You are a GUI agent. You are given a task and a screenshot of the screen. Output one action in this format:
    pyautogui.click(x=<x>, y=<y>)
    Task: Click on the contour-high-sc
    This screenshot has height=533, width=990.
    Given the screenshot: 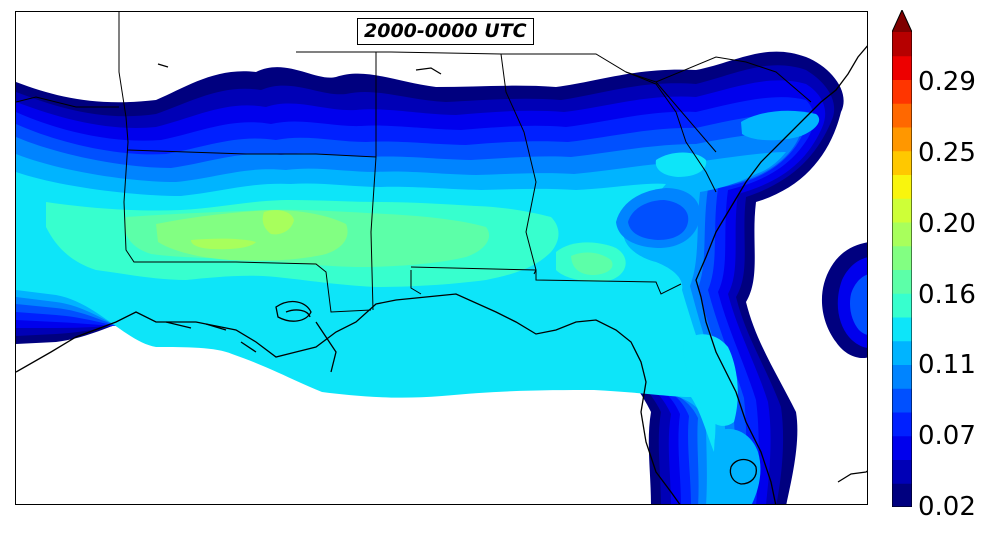 What is the action you would take?
    pyautogui.click(x=780, y=125)
    